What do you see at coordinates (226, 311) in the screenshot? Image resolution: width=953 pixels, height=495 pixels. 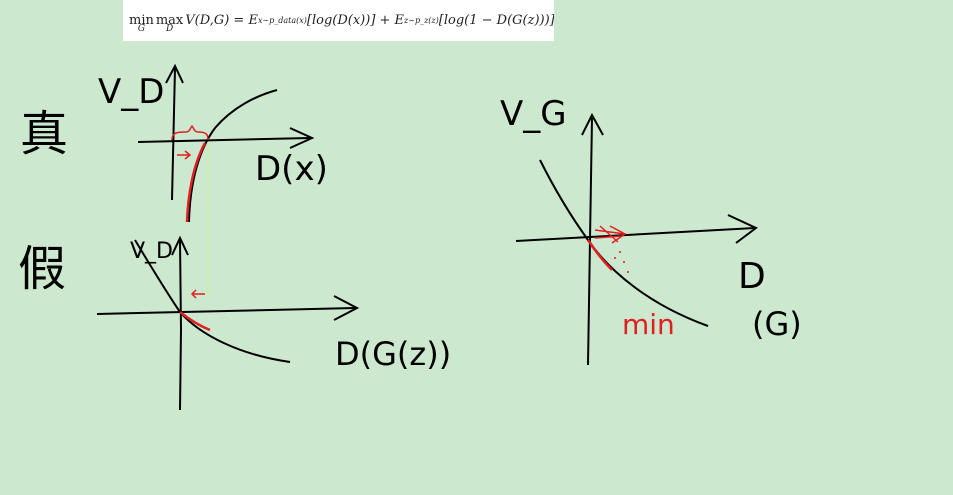 I see `fake-x-axis` at bounding box center [226, 311].